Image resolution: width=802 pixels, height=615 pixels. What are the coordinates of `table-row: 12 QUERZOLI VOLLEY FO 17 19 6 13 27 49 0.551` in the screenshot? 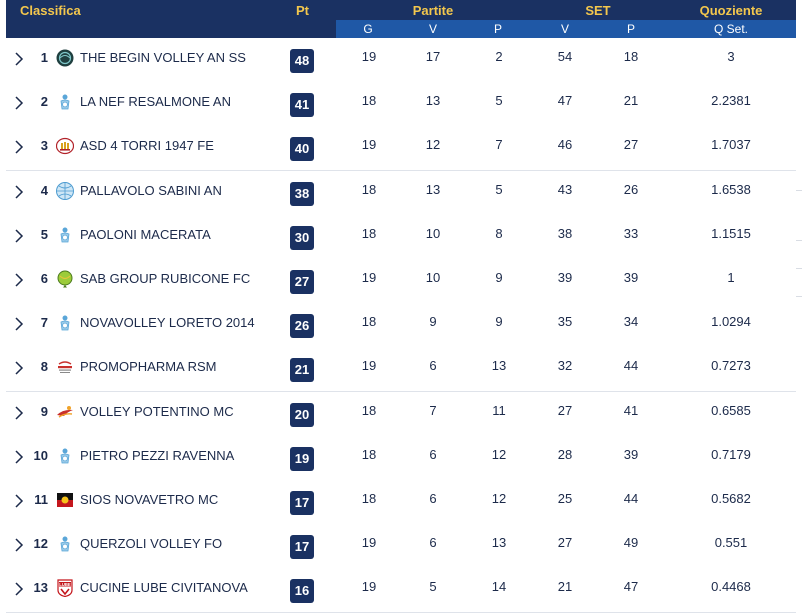 It's located at (401, 547).